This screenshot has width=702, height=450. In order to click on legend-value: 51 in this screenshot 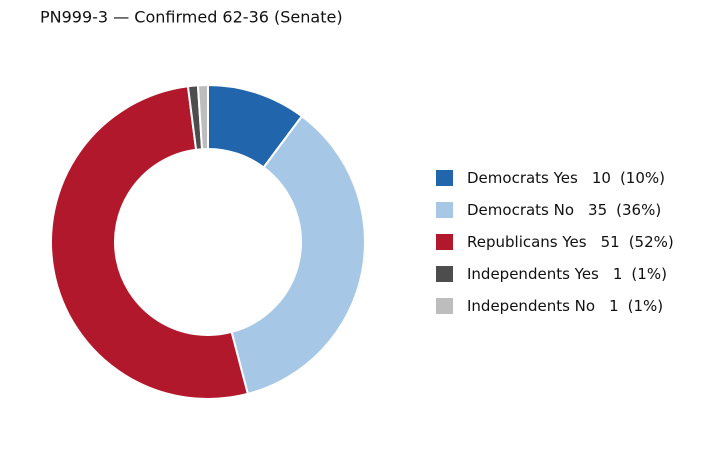, I will do `click(610, 242)`.